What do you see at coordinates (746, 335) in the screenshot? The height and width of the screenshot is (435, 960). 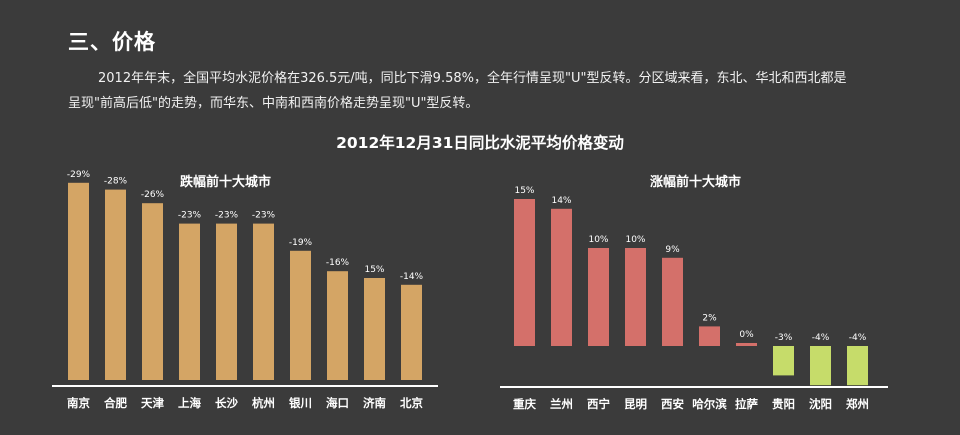 I see `rise-value-label: 0%` at bounding box center [746, 335].